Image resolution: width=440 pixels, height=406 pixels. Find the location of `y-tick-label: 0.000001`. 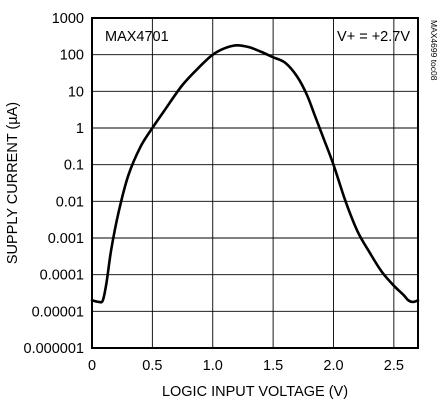

y-tick-label: 0.000001 is located at coordinates (54, 349).